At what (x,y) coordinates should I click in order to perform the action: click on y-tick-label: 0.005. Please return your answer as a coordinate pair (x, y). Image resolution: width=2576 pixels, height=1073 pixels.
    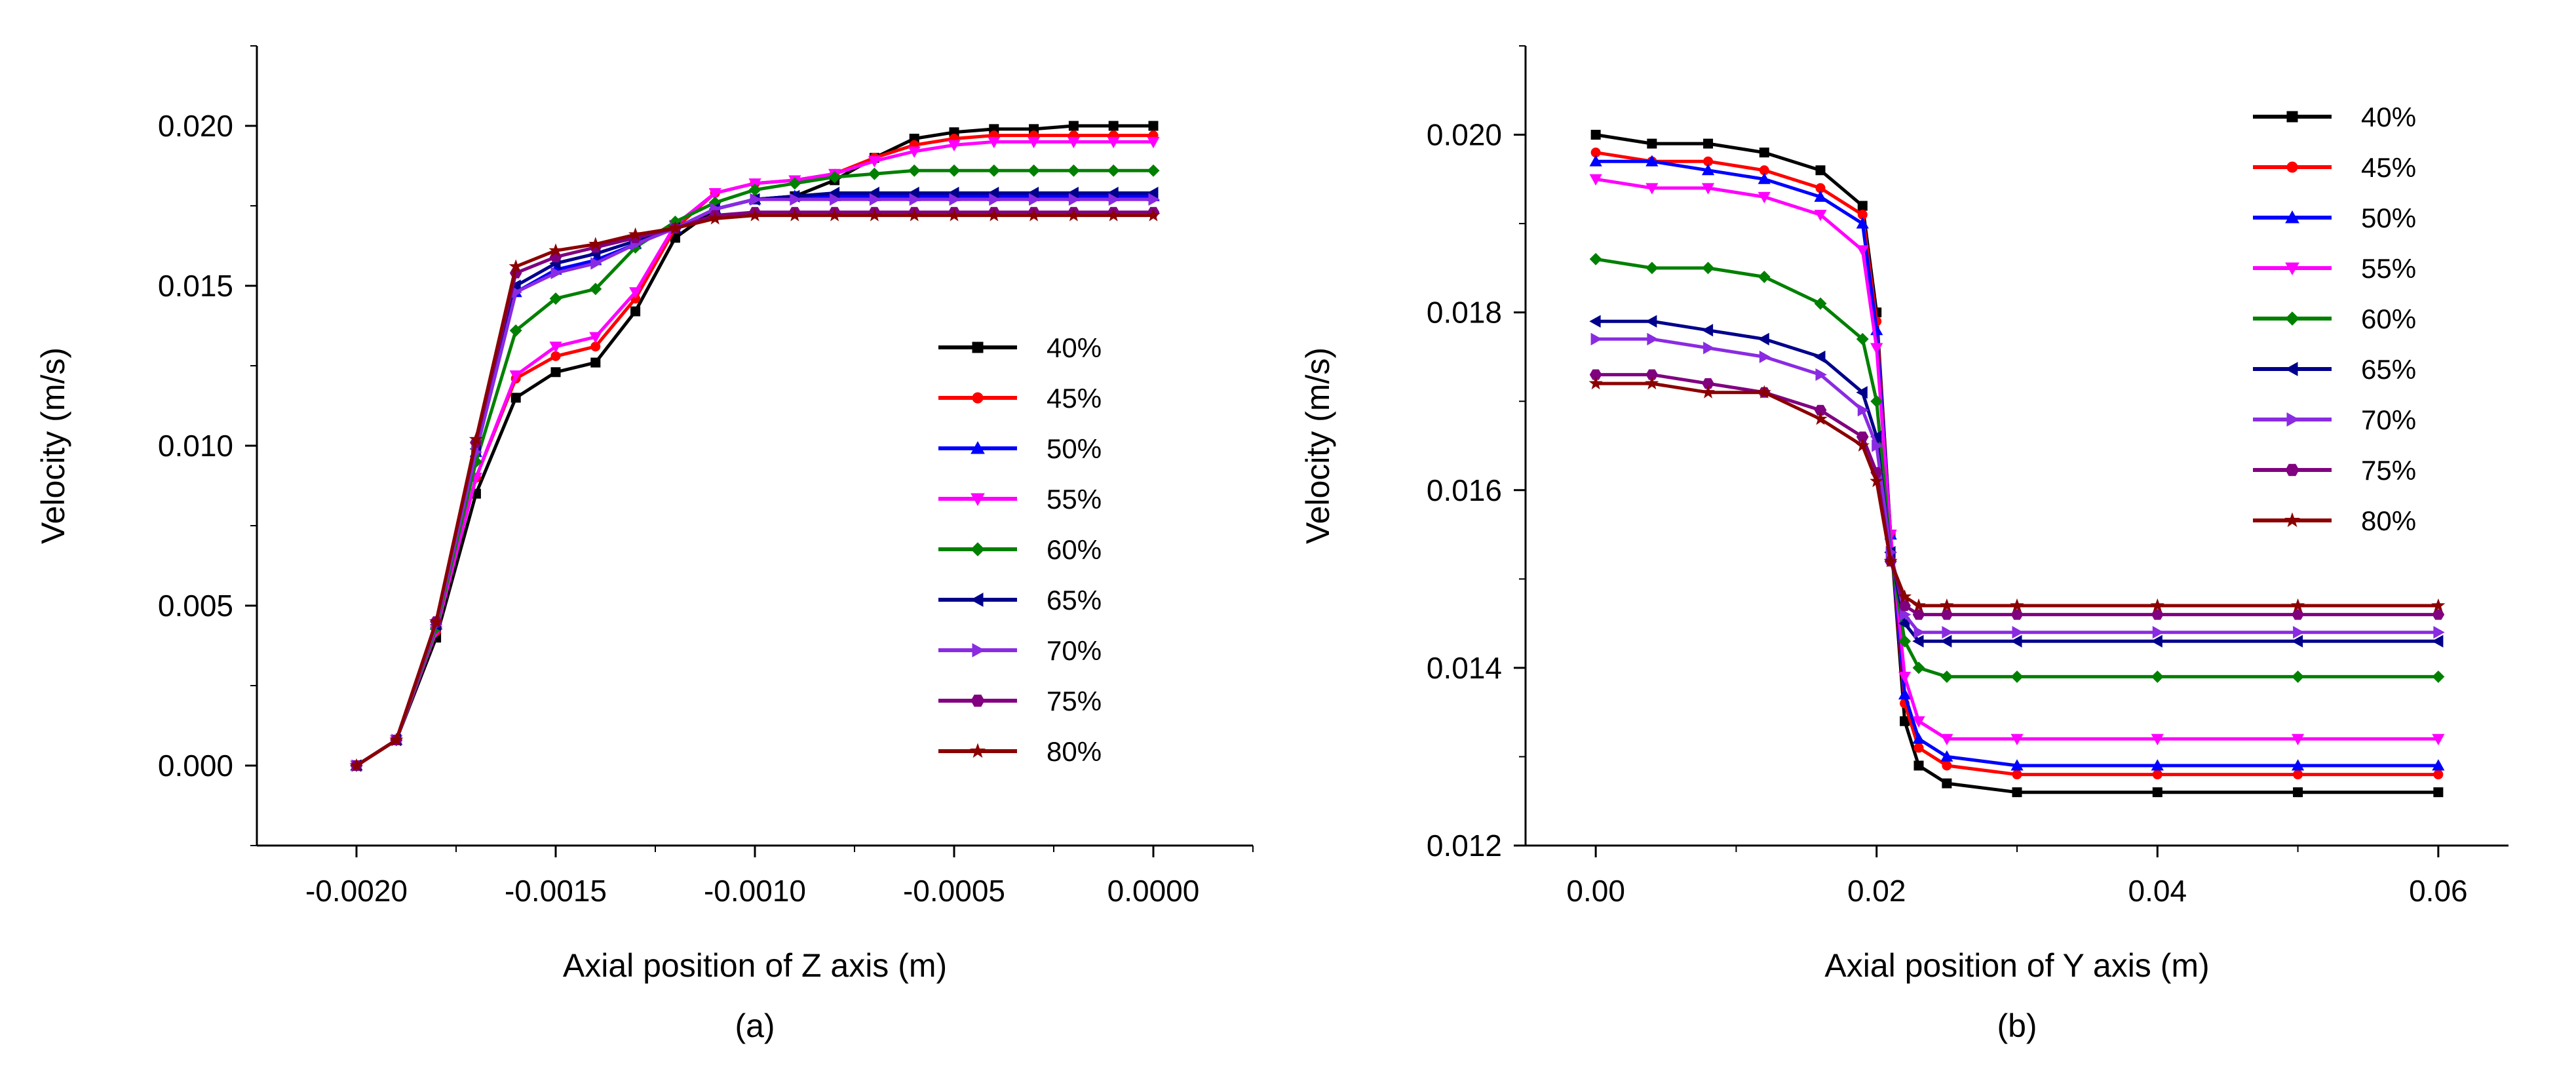
    Looking at the image, I should click on (195, 606).